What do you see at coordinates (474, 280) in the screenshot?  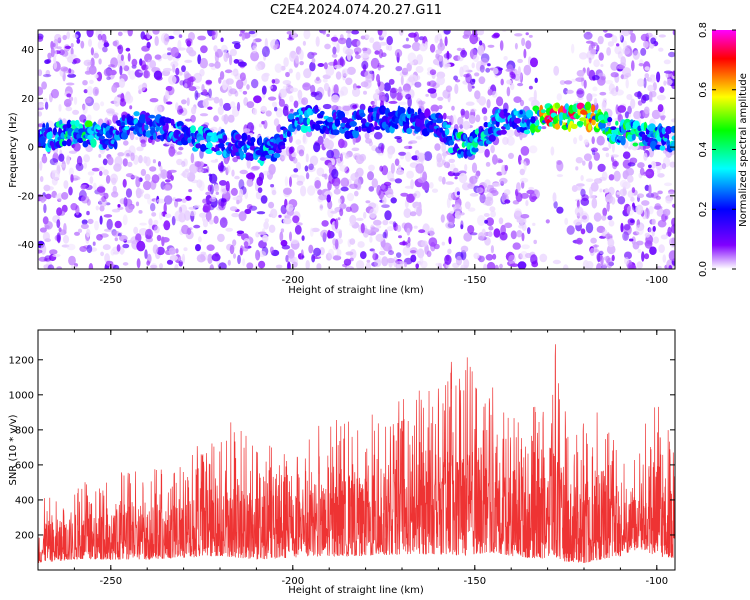 I see `x-tick-label: -150` at bounding box center [474, 280].